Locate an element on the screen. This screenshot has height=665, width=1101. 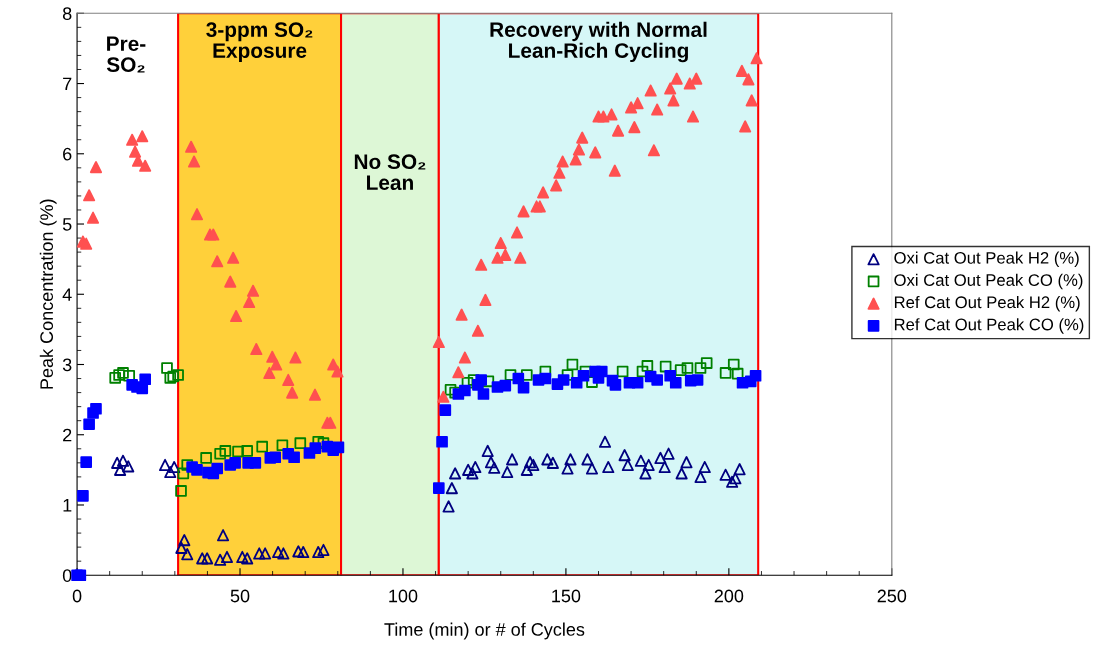
band-label: No SO₂ Lean is located at coordinates (390, 172).